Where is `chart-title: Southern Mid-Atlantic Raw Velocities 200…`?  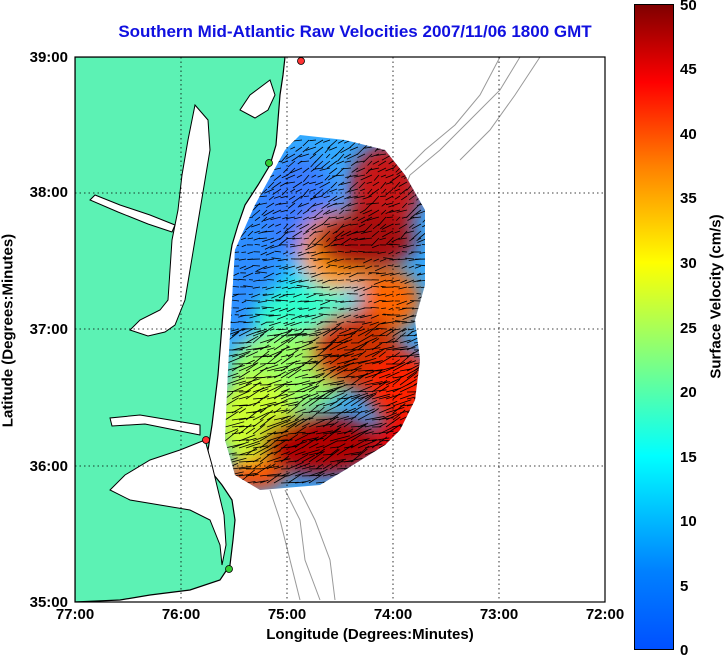 chart-title: Southern Mid-Atlantic Raw Velocities 200… is located at coordinates (355, 31).